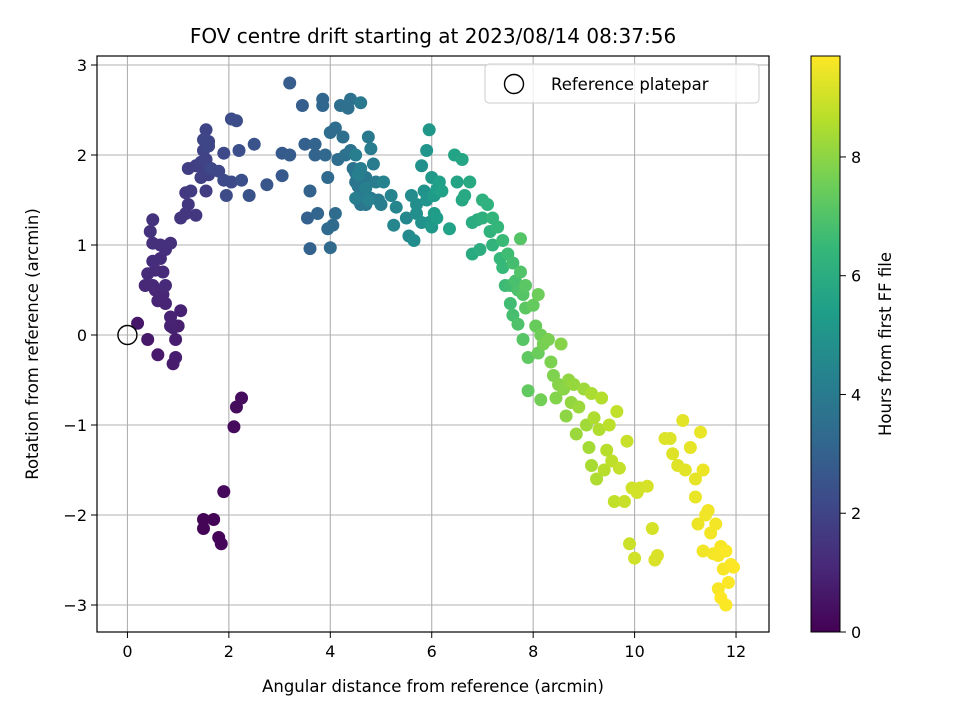 The height and width of the screenshot is (720, 960). Describe the element at coordinates (75, 605) in the screenshot. I see `y-tick-label: −3` at that location.